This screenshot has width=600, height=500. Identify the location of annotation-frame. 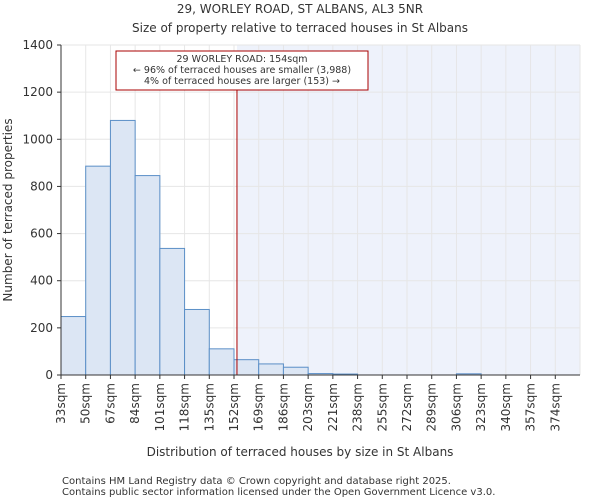
(242, 70).